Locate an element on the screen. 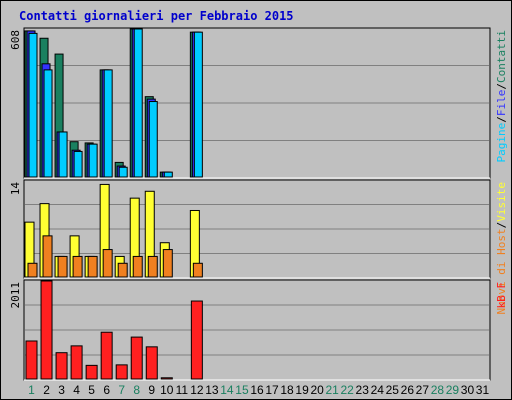 This screenshot has width=512, height=400. day-label-27: 27 is located at coordinates (423, 390).